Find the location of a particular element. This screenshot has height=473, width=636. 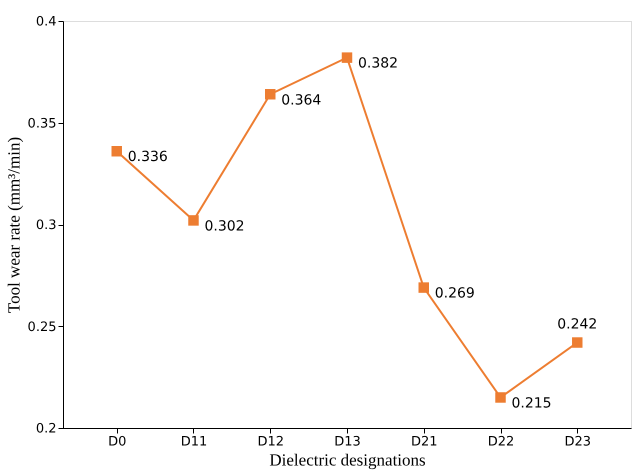

data-label: 0.364 is located at coordinates (301, 100).